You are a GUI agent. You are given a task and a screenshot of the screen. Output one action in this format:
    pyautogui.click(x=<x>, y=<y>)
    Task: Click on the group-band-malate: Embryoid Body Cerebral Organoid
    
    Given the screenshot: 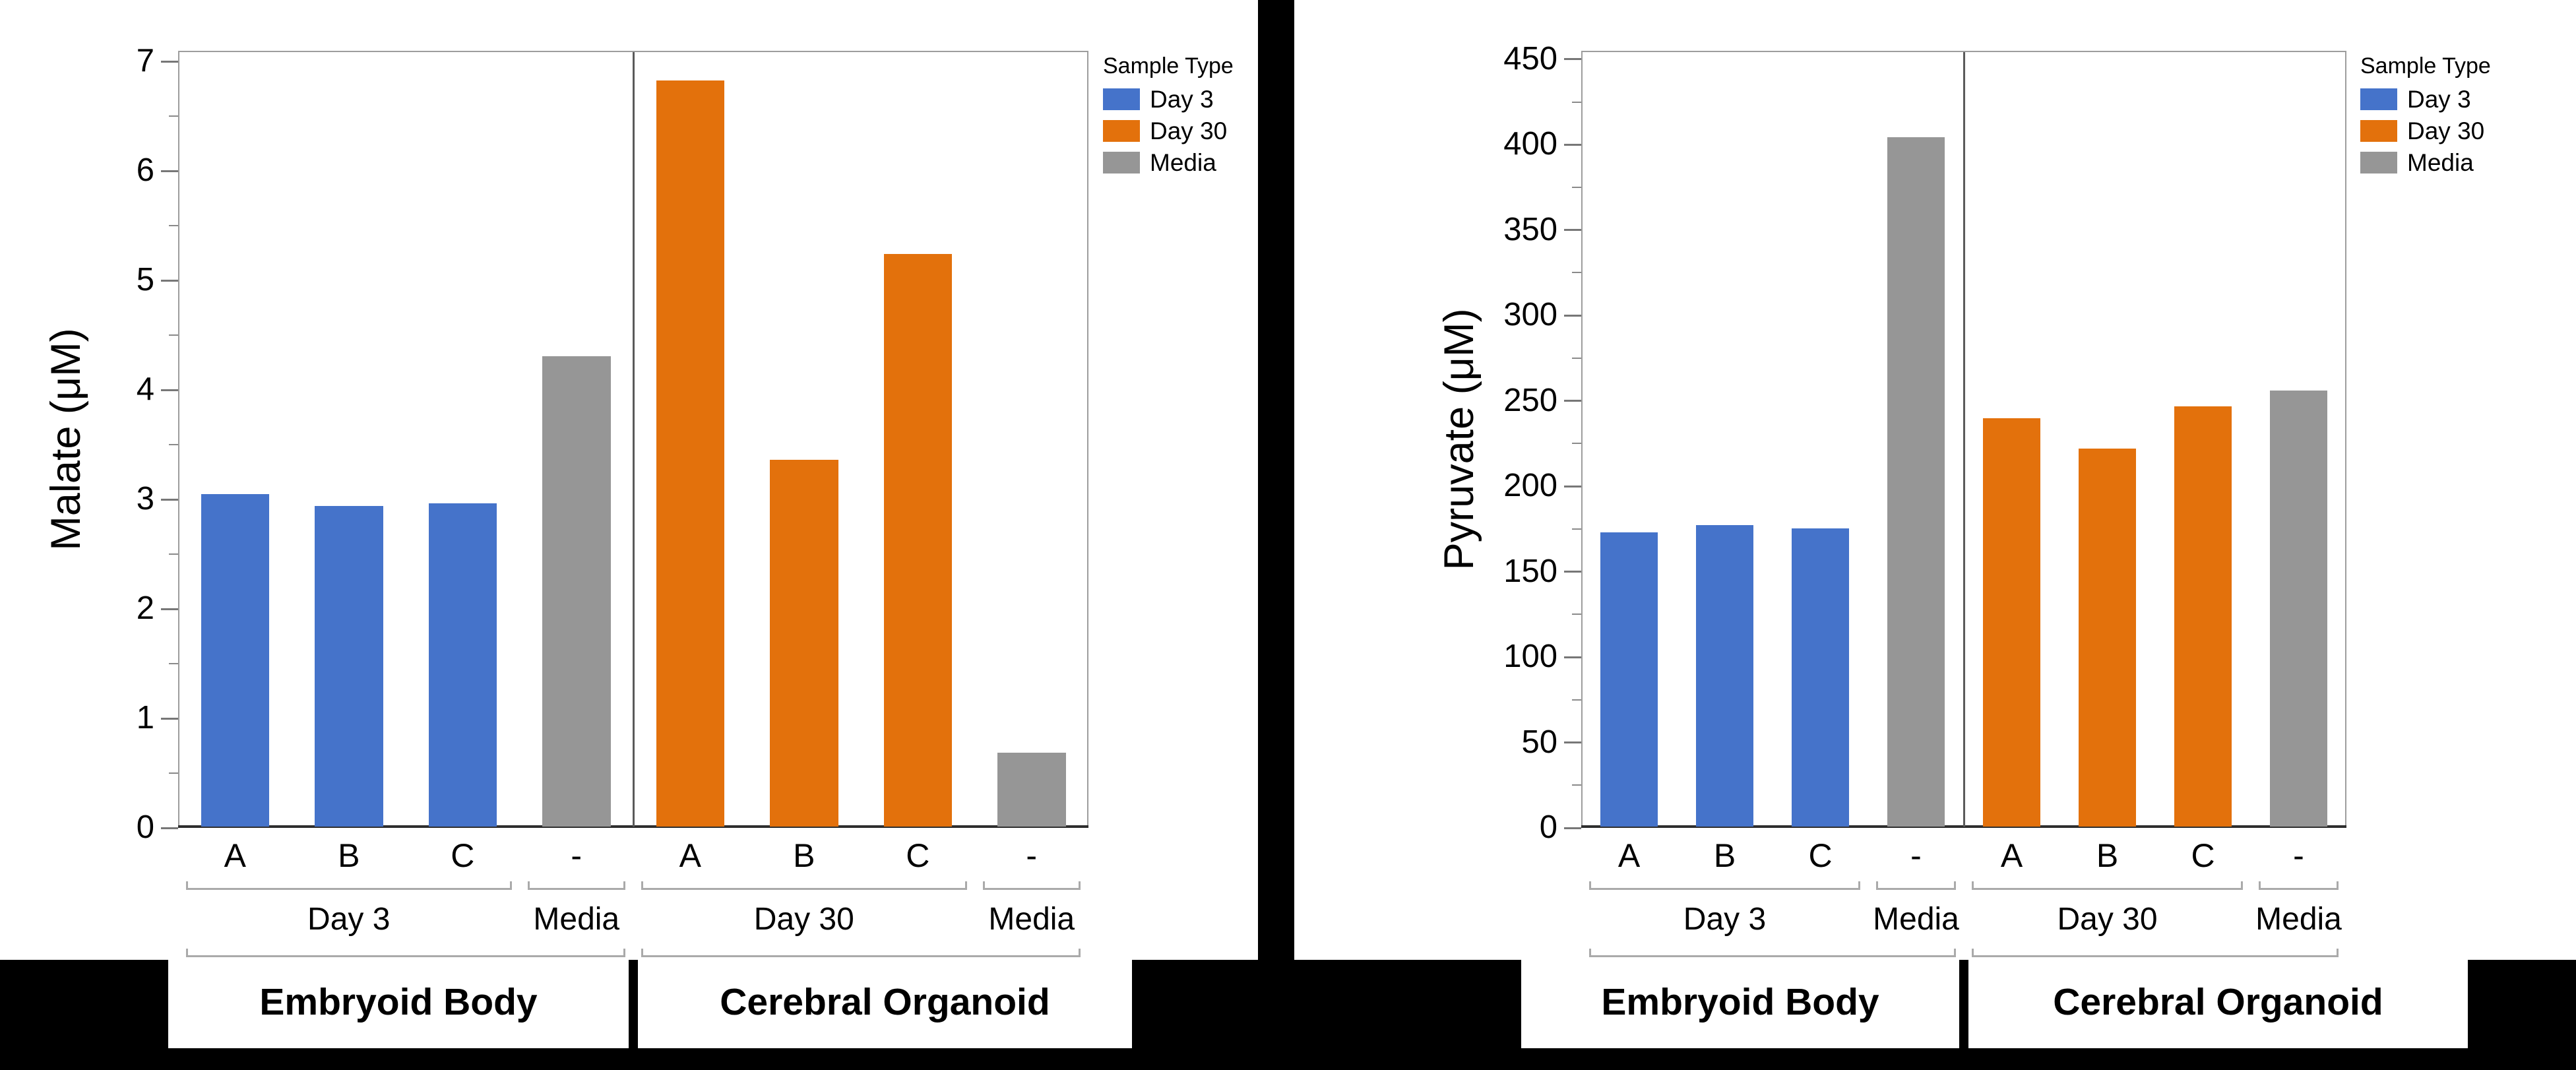 What is the action you would take?
    pyautogui.click(x=650, y=1004)
    